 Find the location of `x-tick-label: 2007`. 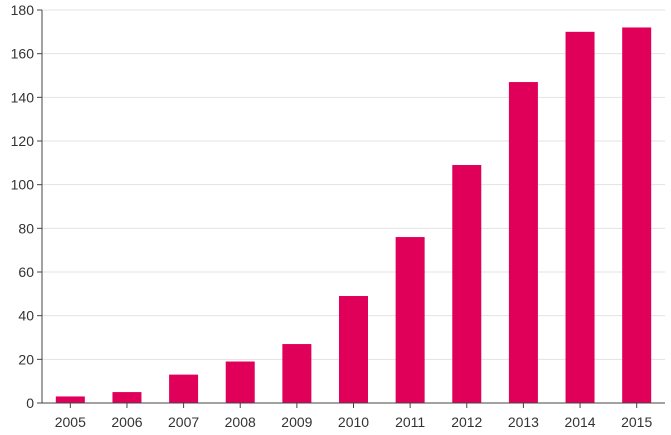

x-tick-label: 2007 is located at coordinates (183, 422).